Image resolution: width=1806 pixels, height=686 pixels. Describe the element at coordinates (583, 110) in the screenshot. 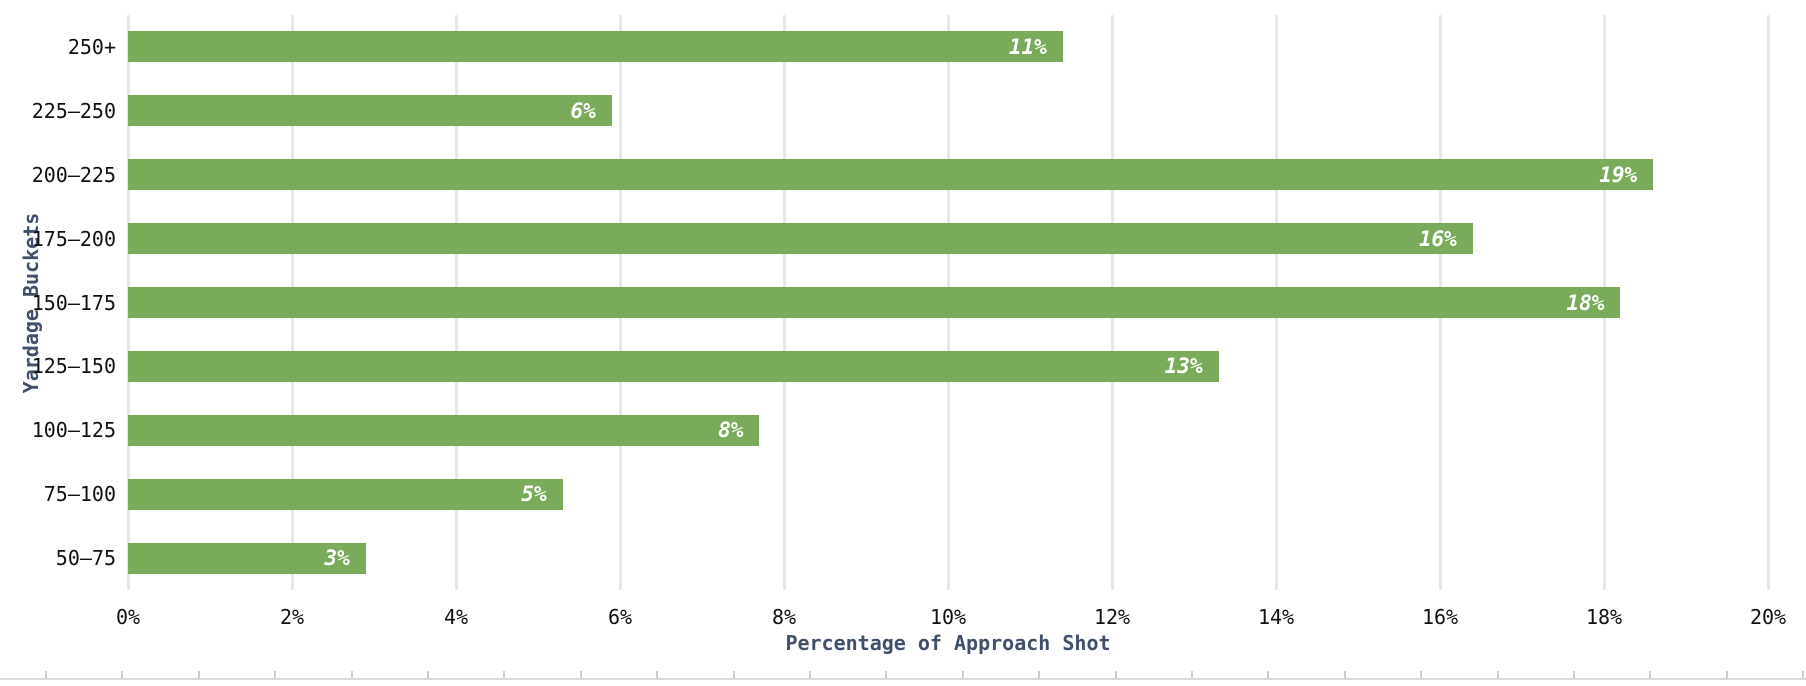

I see `bar-value-label: 6%` at that location.